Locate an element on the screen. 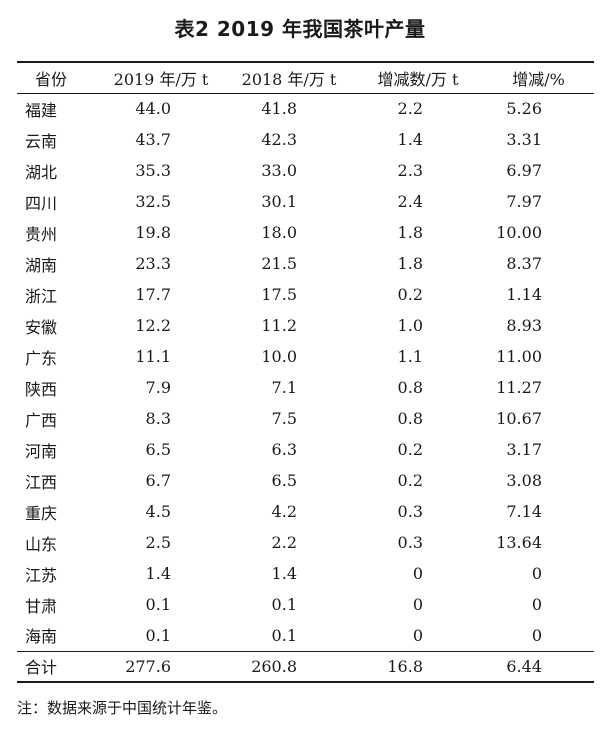  cell-2018: 6.3 is located at coordinates (284, 449).